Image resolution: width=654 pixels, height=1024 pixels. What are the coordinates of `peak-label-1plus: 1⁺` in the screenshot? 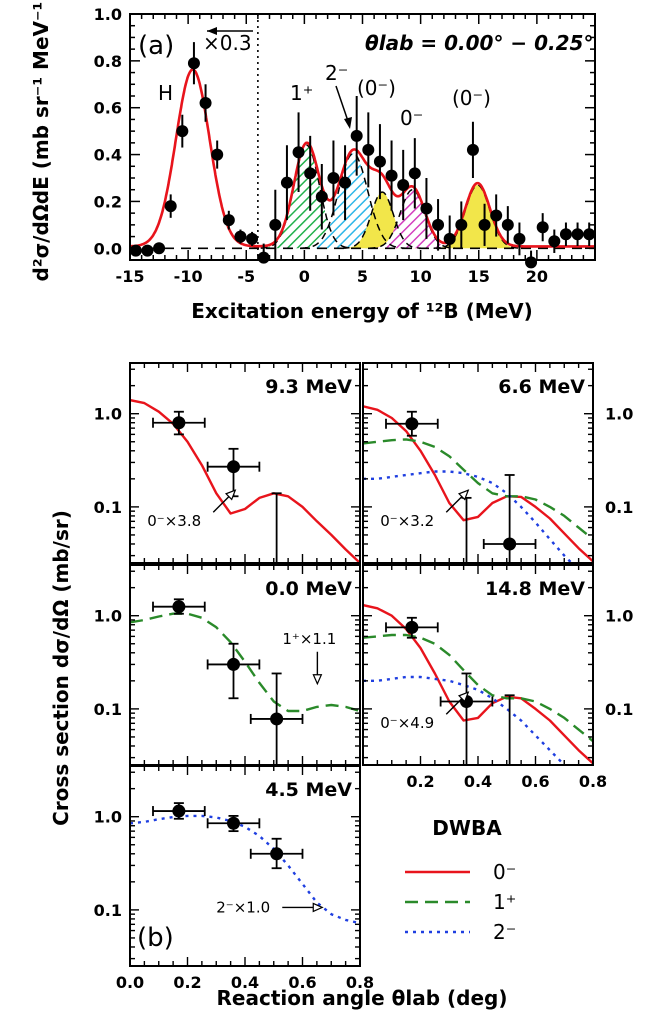 It's located at (301, 93).